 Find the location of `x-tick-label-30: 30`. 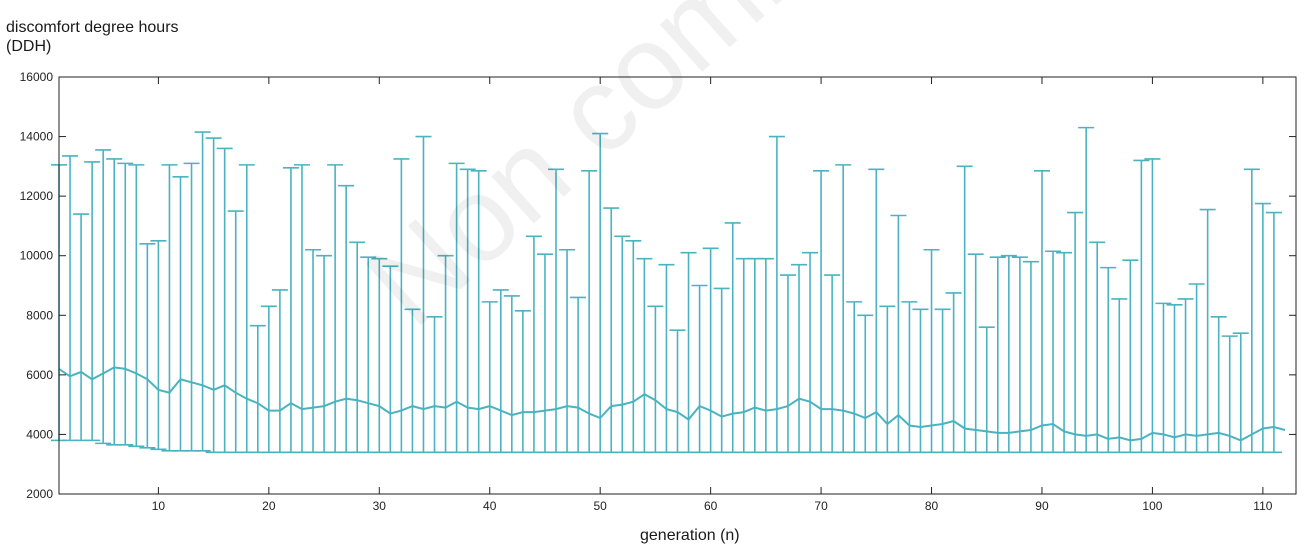

x-tick-label-30: 30 is located at coordinates (380, 506).